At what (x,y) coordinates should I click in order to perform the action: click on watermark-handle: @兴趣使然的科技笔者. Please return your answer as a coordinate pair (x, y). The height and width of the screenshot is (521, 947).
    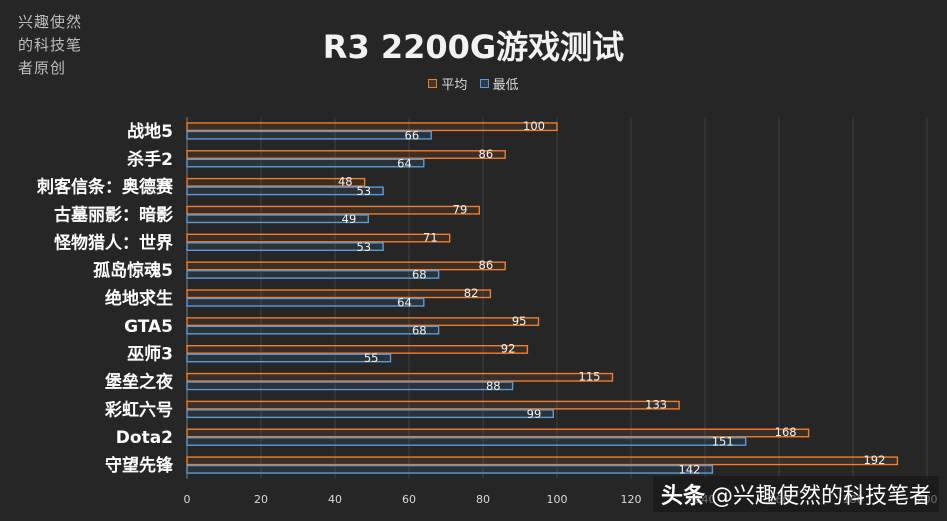
    Looking at the image, I should click on (820, 496).